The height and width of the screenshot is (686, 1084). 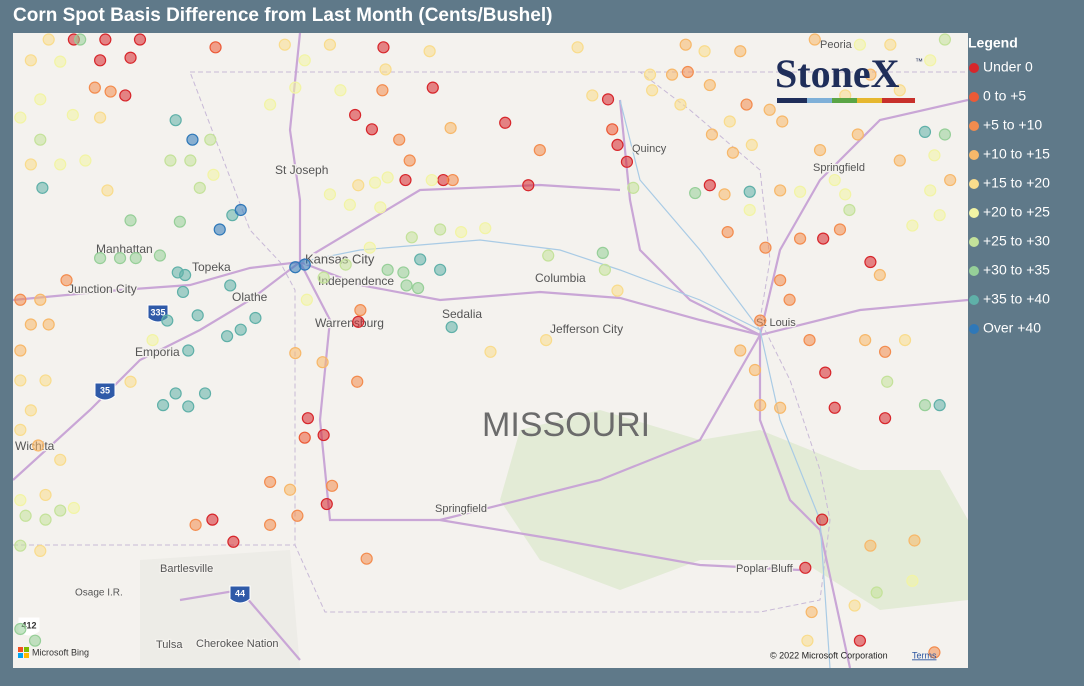 What do you see at coordinates (1016, 299) in the screenshot?
I see `legend-label: +35 to +40` at bounding box center [1016, 299].